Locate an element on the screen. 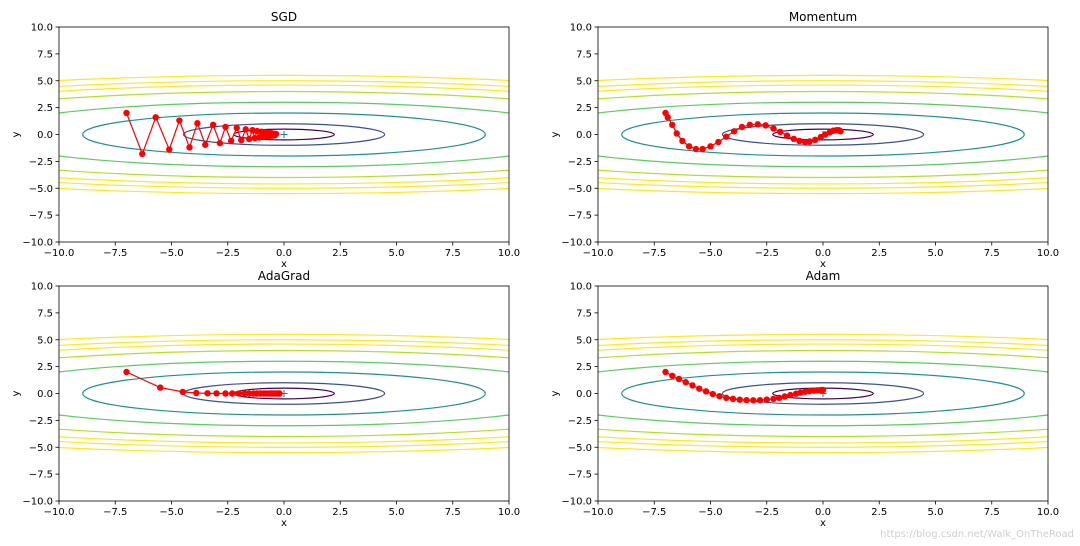 The image size is (1080, 546). adagrad-x-label: x is located at coordinates (284, 523).